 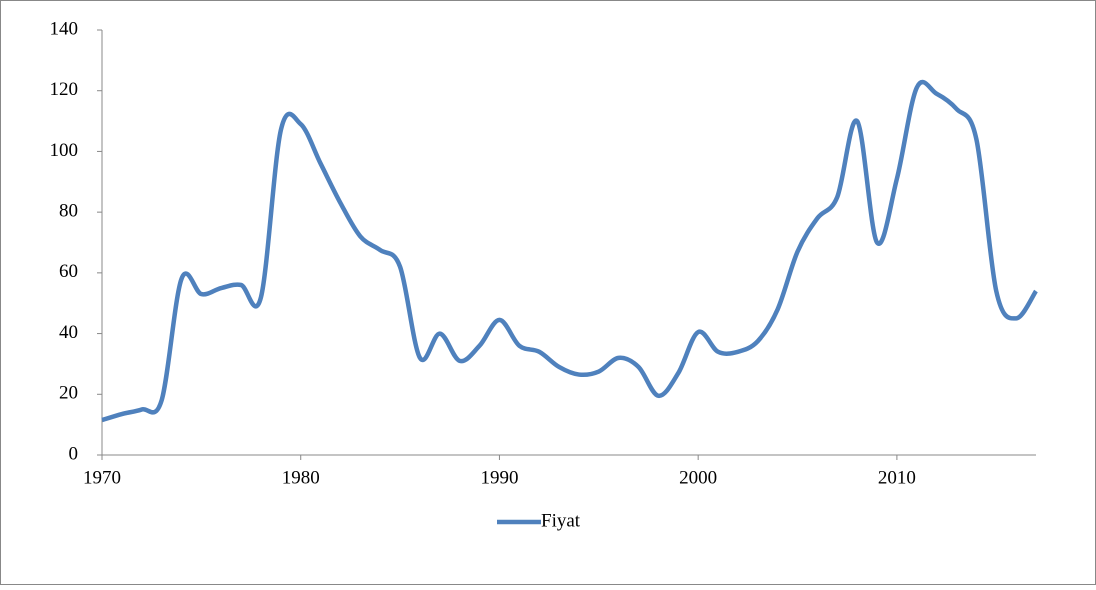 What do you see at coordinates (68, 271) in the screenshot?
I see `y-tick-label: 60` at bounding box center [68, 271].